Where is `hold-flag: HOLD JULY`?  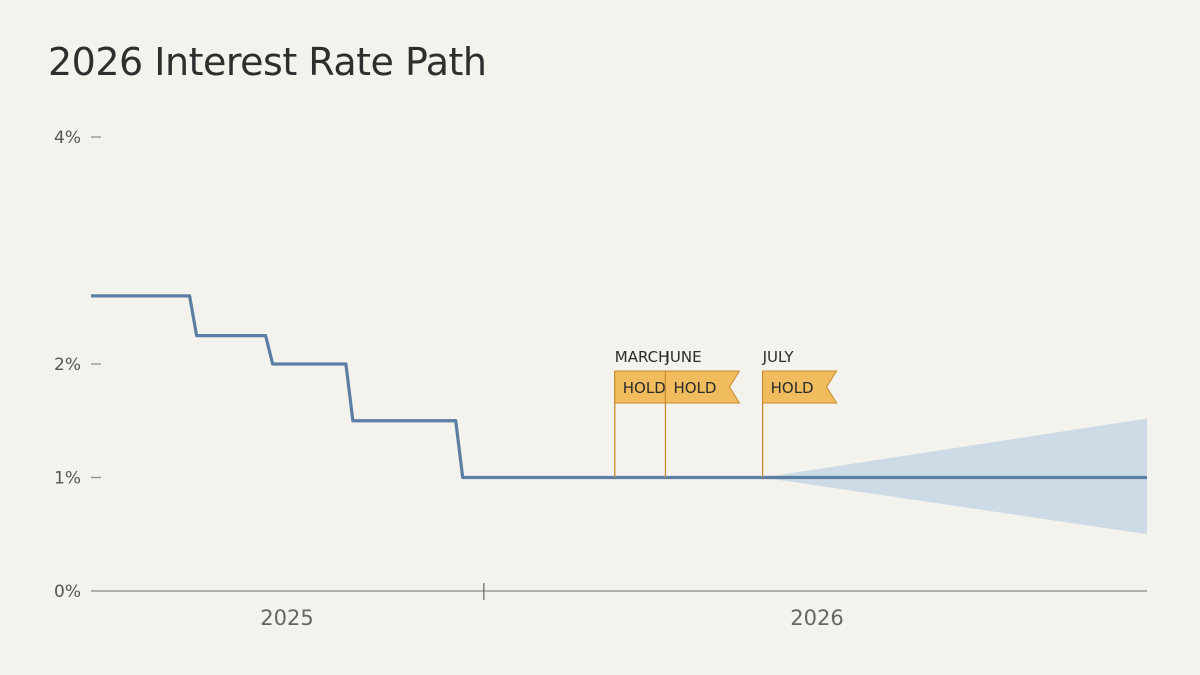 hold-flag: HOLD JULY is located at coordinates (800, 413).